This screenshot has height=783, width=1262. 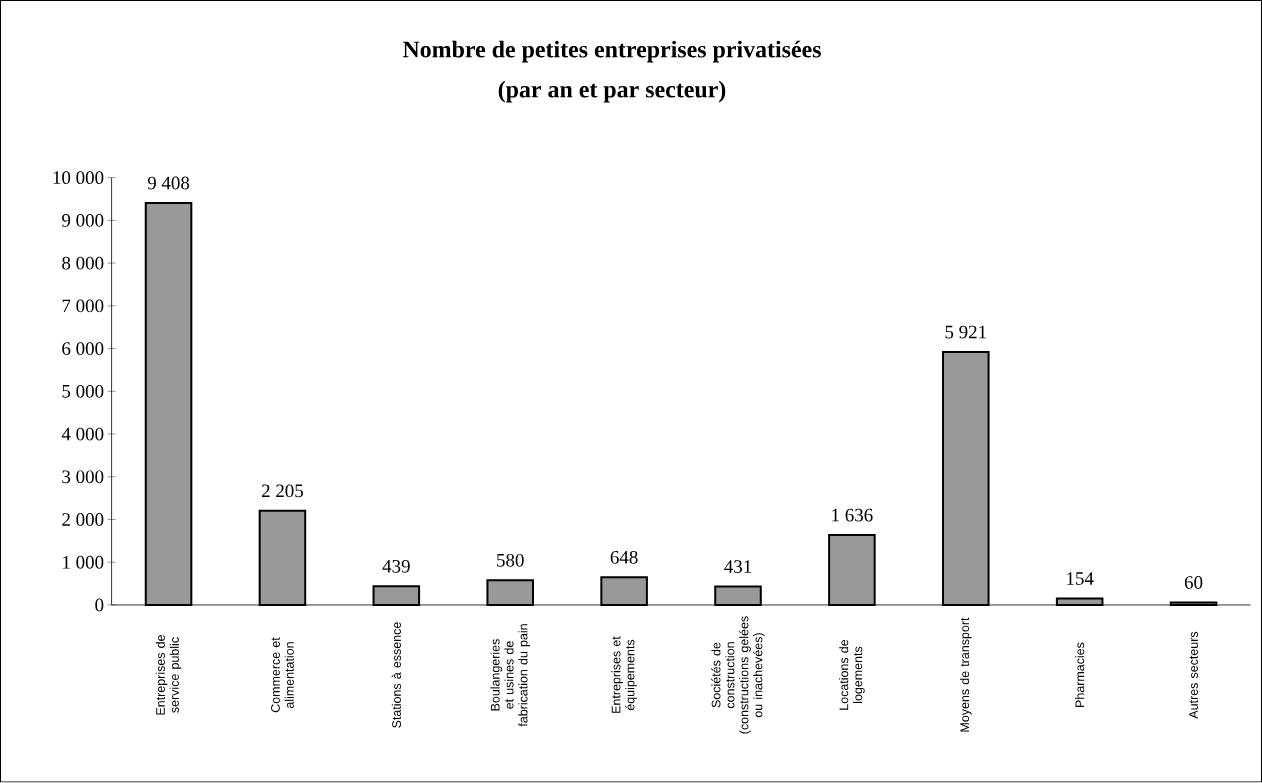 I want to click on x-tick-label: Locations de logements, so click(x=852, y=675).